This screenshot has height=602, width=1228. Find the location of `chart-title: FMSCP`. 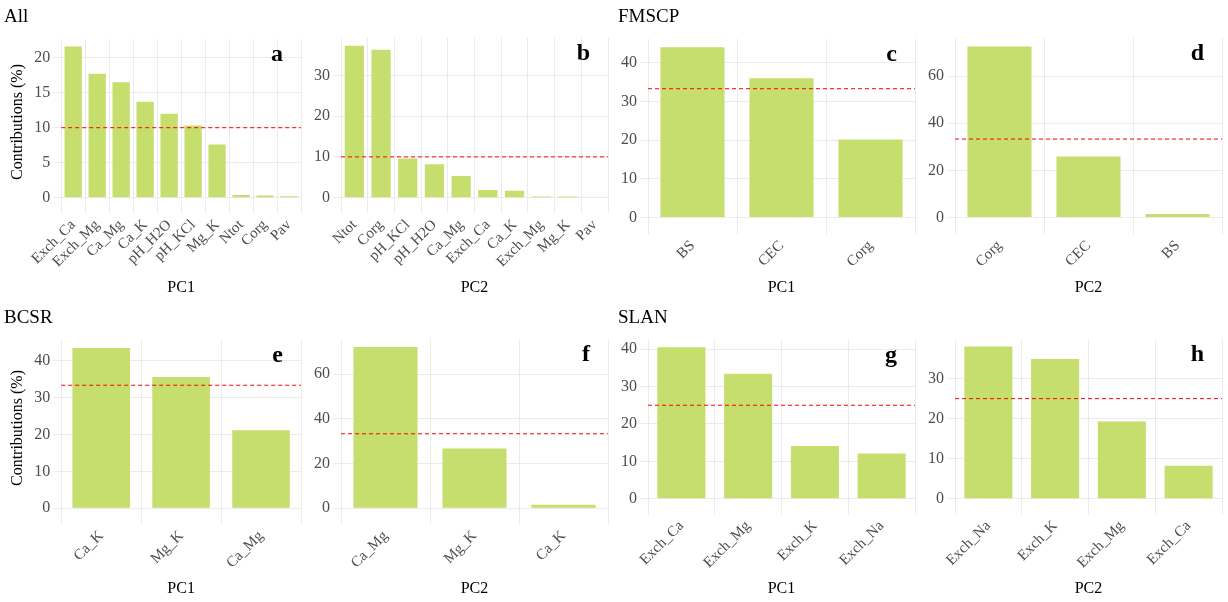

chart-title: FMSCP is located at coordinates (649, 16).